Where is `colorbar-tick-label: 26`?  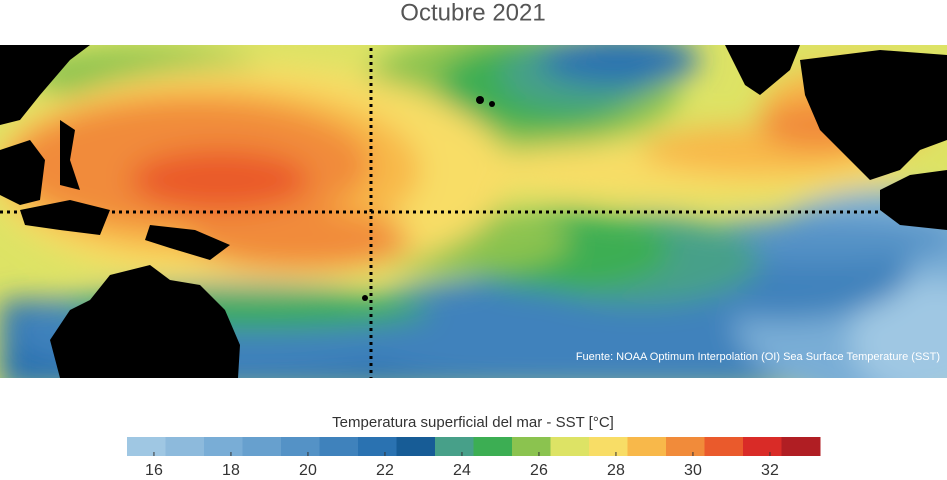
colorbar-tick-label: 26 is located at coordinates (539, 470).